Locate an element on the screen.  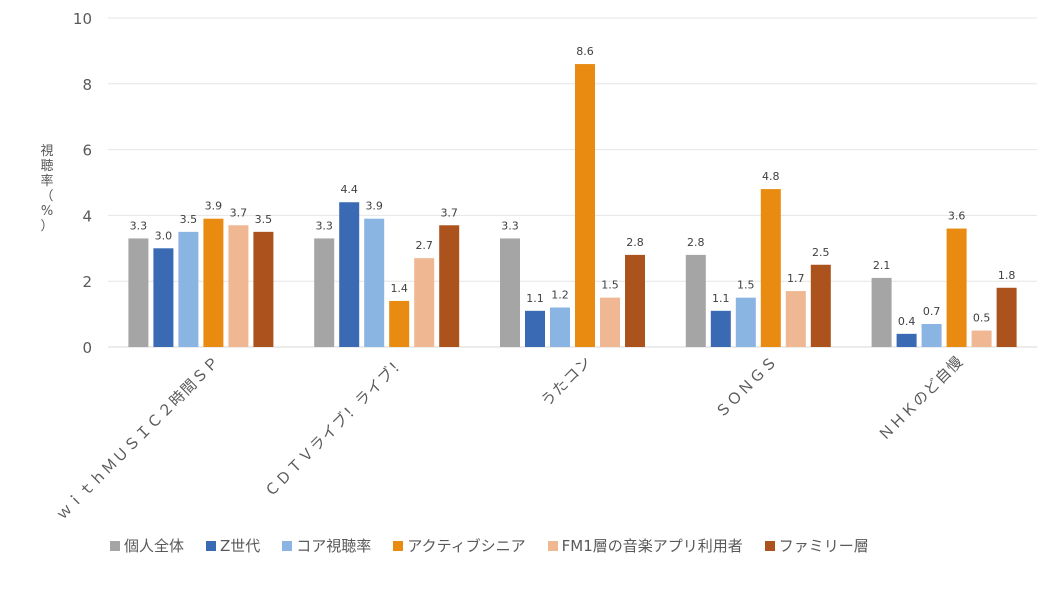
y-tick-label: 8 is located at coordinates (87, 85).